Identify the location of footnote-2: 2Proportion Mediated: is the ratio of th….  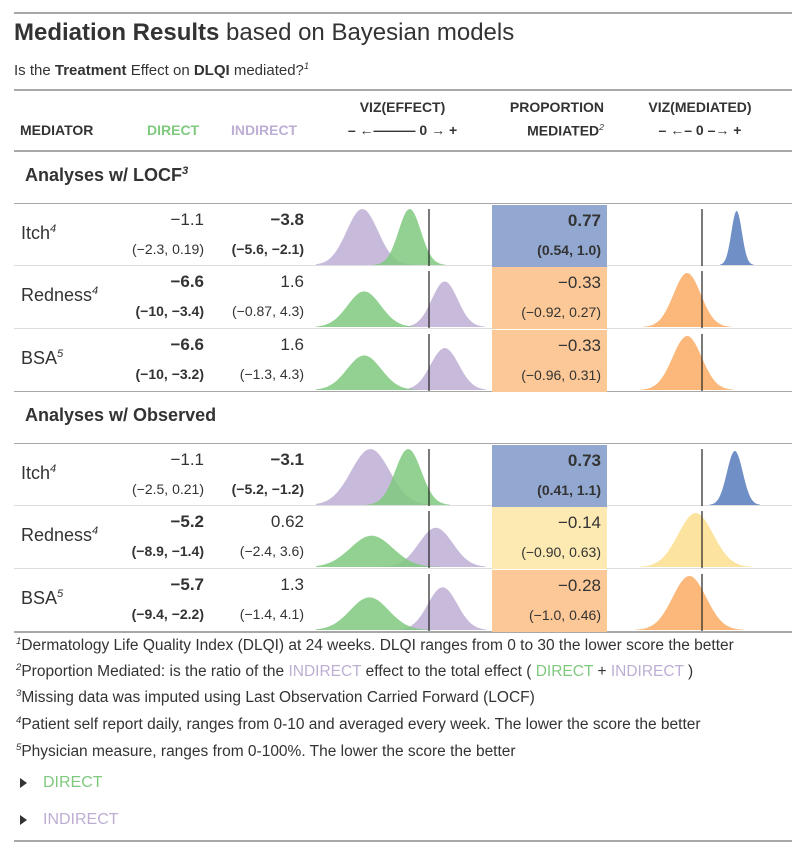
(355, 671).